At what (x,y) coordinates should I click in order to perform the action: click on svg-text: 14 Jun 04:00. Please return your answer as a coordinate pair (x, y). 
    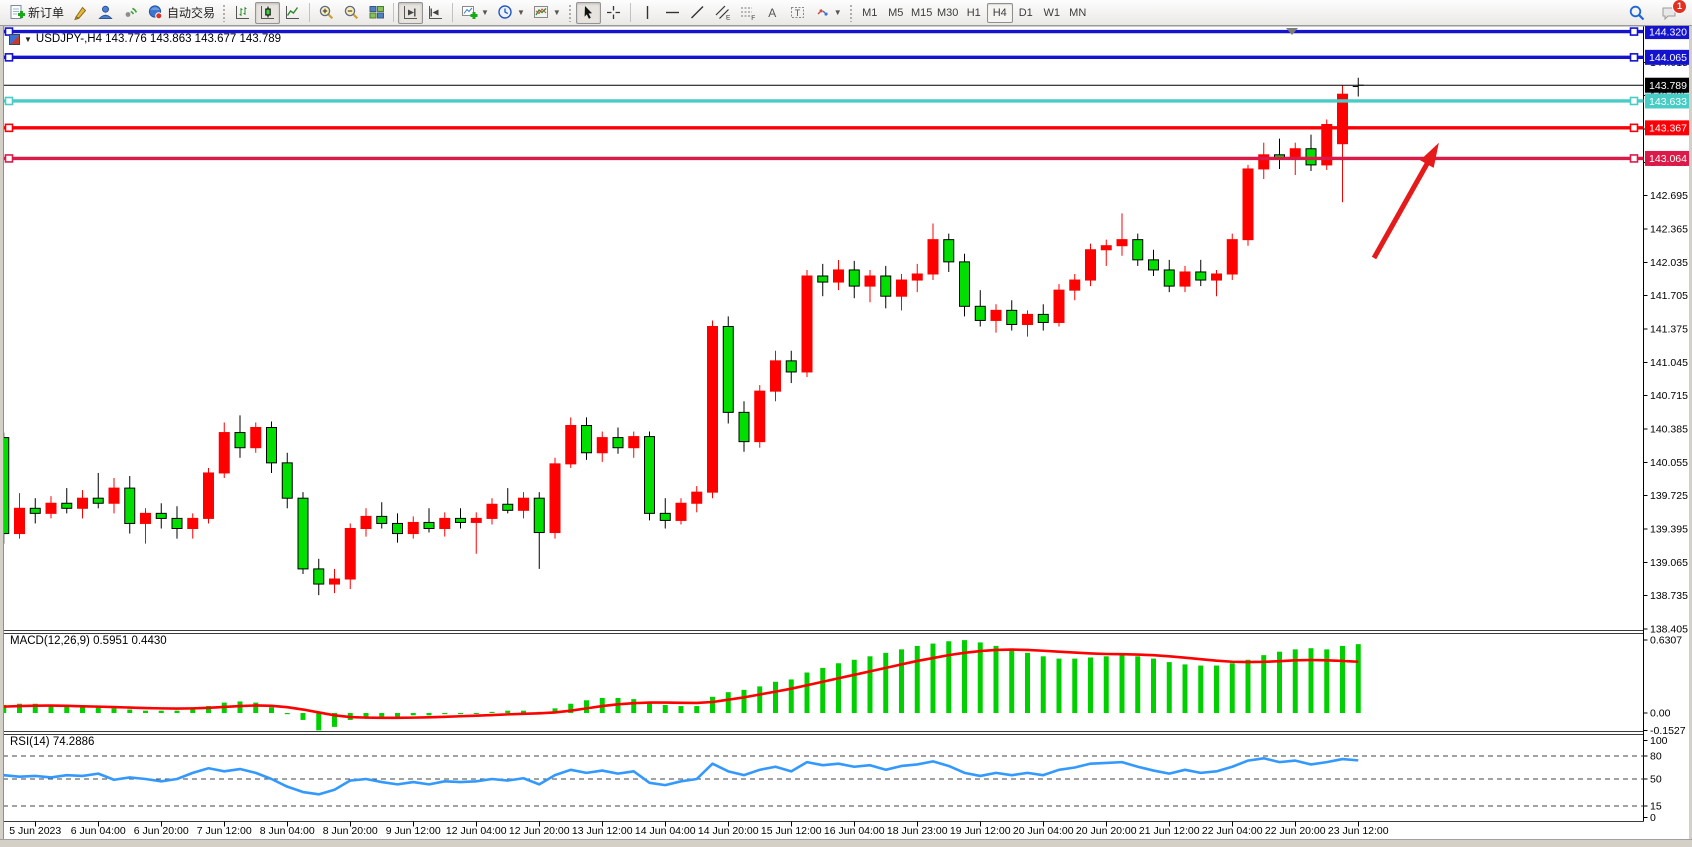
    Looking at the image, I should click on (665, 831).